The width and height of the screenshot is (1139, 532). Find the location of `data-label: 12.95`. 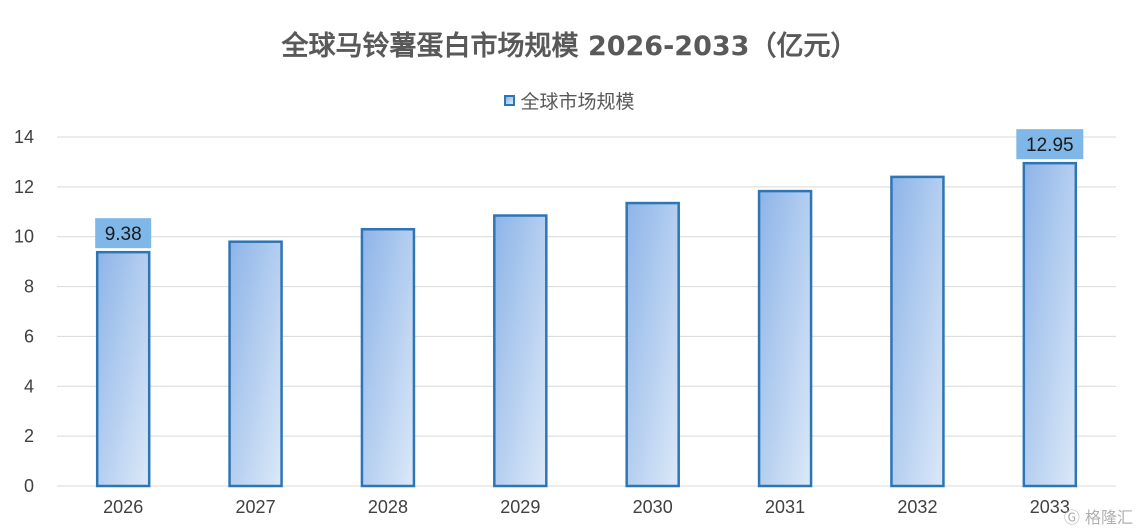

data-label: 12.95 is located at coordinates (1050, 145).